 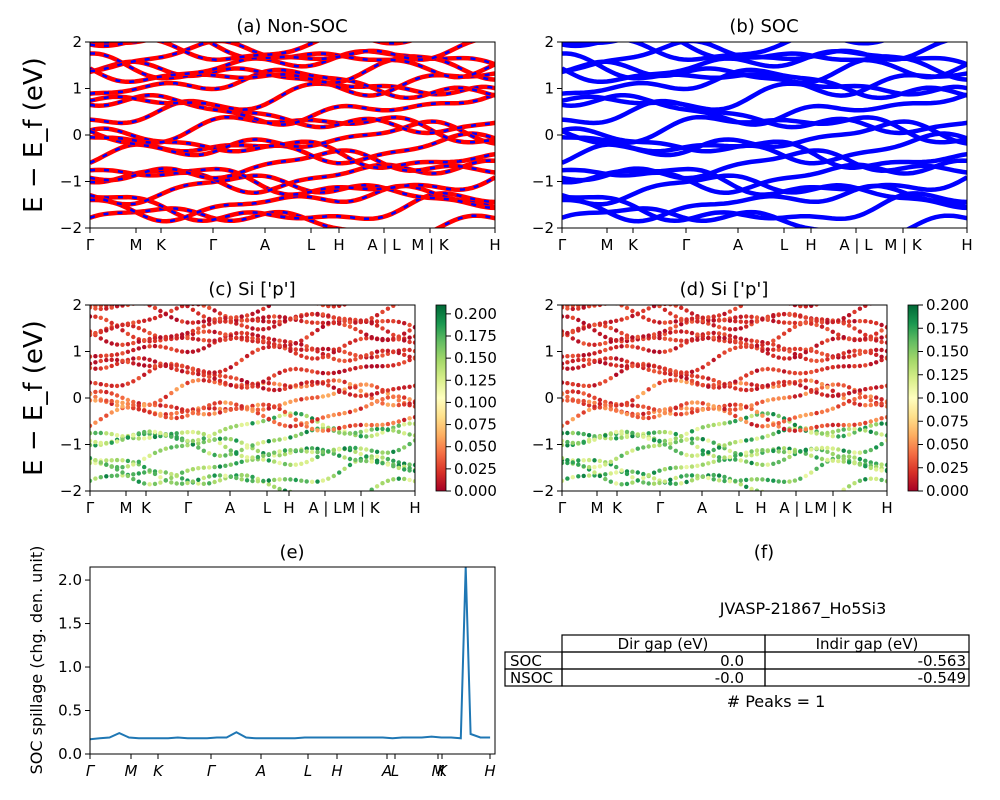 What do you see at coordinates (796, 508) in the screenshot?
I see `x-tick-label: A | L` at bounding box center [796, 508].